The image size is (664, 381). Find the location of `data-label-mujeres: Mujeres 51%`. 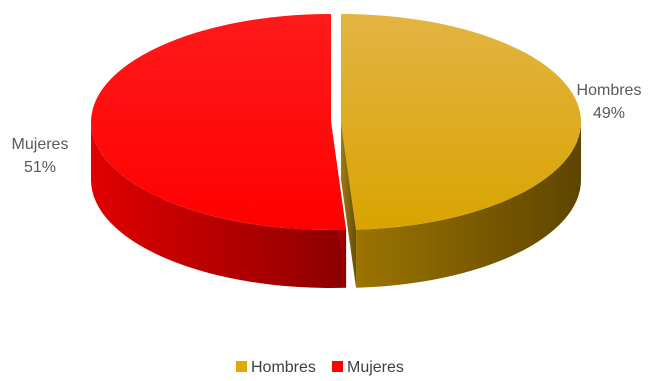

data-label-mujeres: Mujeres 51% is located at coordinates (40, 156).